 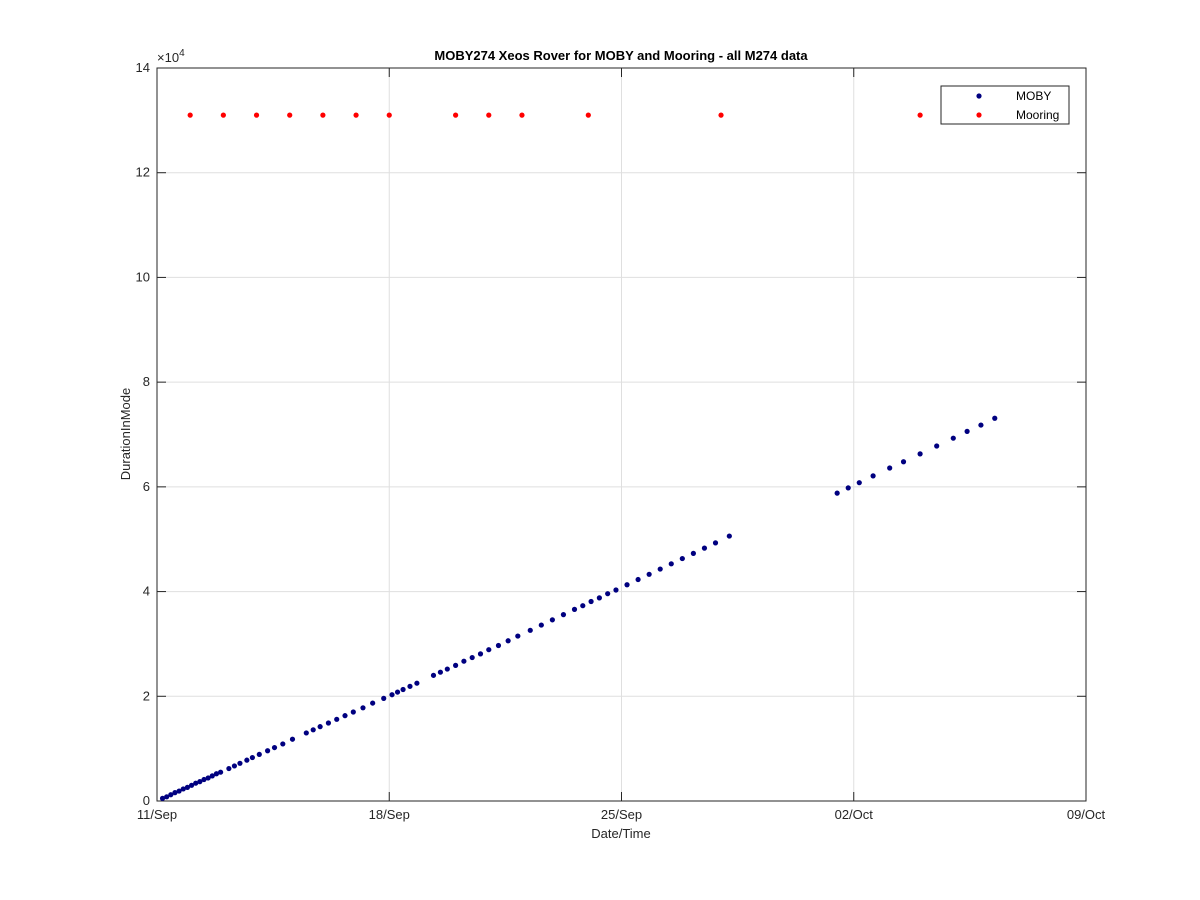 I want to click on x-tick-label: 18/Sep, so click(x=389, y=814).